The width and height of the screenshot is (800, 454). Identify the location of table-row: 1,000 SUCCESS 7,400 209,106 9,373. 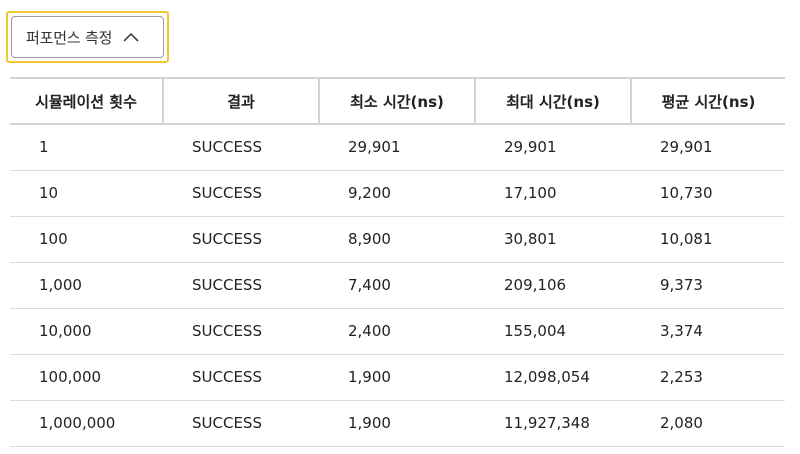
(397, 285).